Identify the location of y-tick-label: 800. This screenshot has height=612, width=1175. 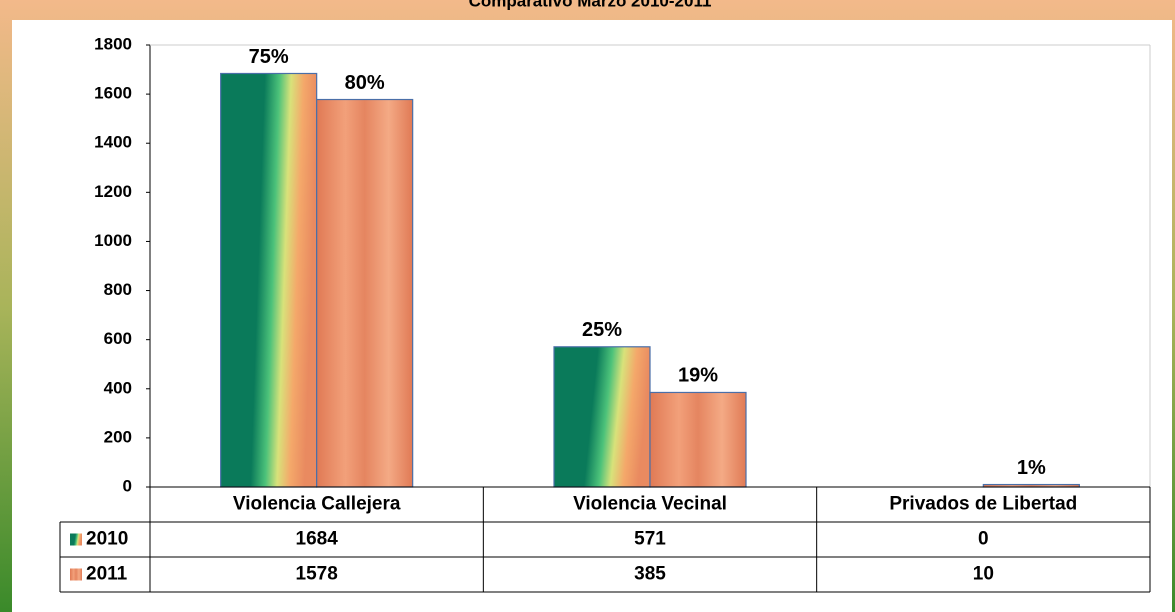
(118, 289).